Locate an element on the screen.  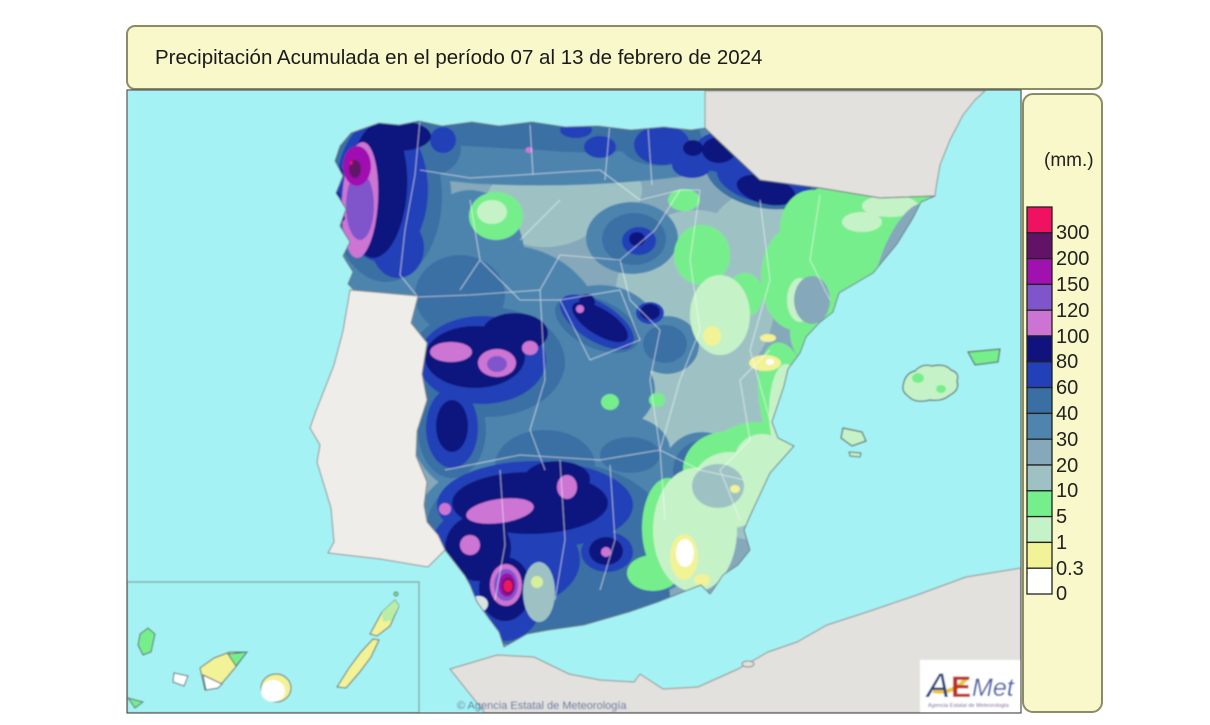
svg-text: (mm.) is located at coordinates (1069, 160).